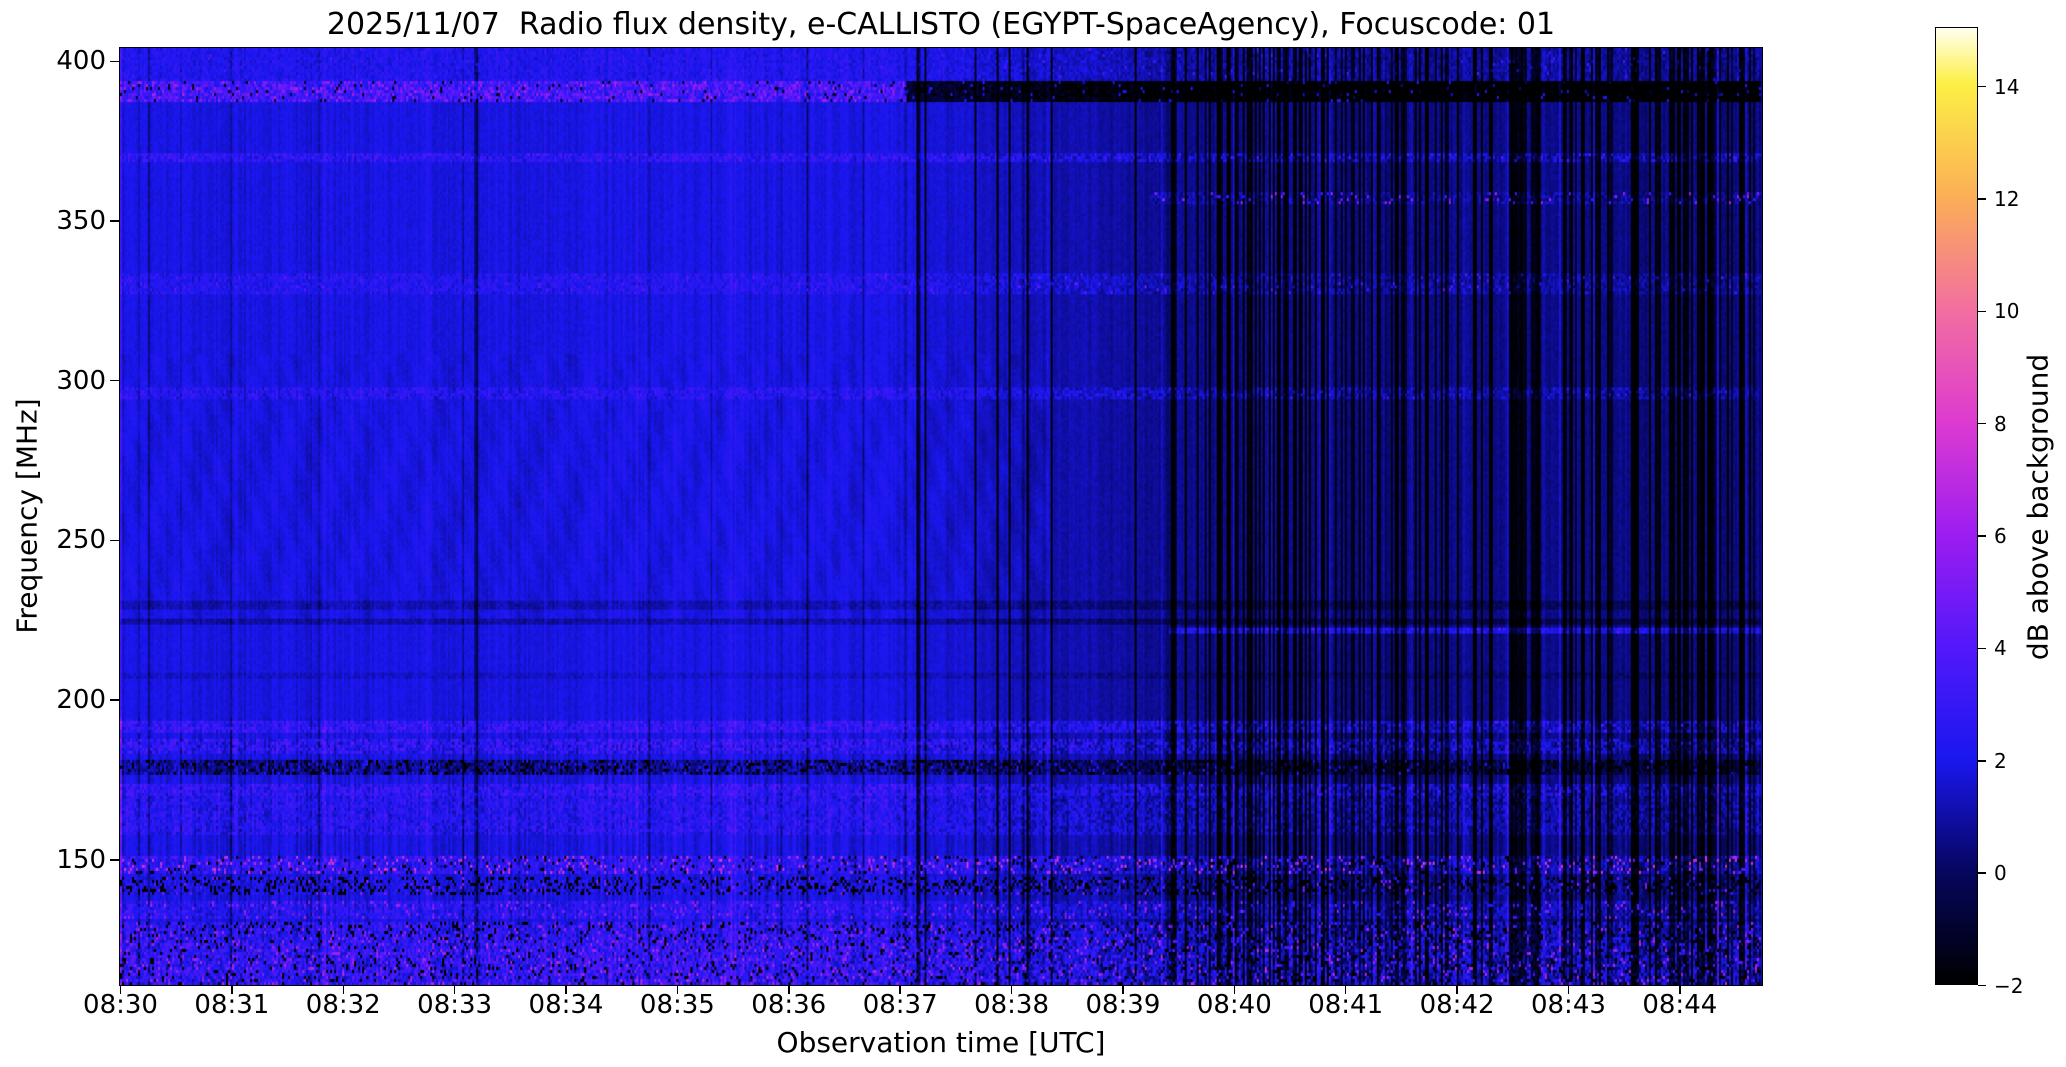 This screenshot has height=1067, width=2066. What do you see at coordinates (2007, 86) in the screenshot?
I see `colorbar-tick-label: 14` at bounding box center [2007, 86].